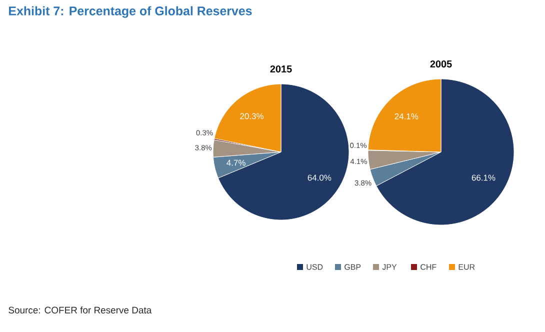 The image size is (545, 332). I want to click on data-label: 4.7%, so click(236, 163).